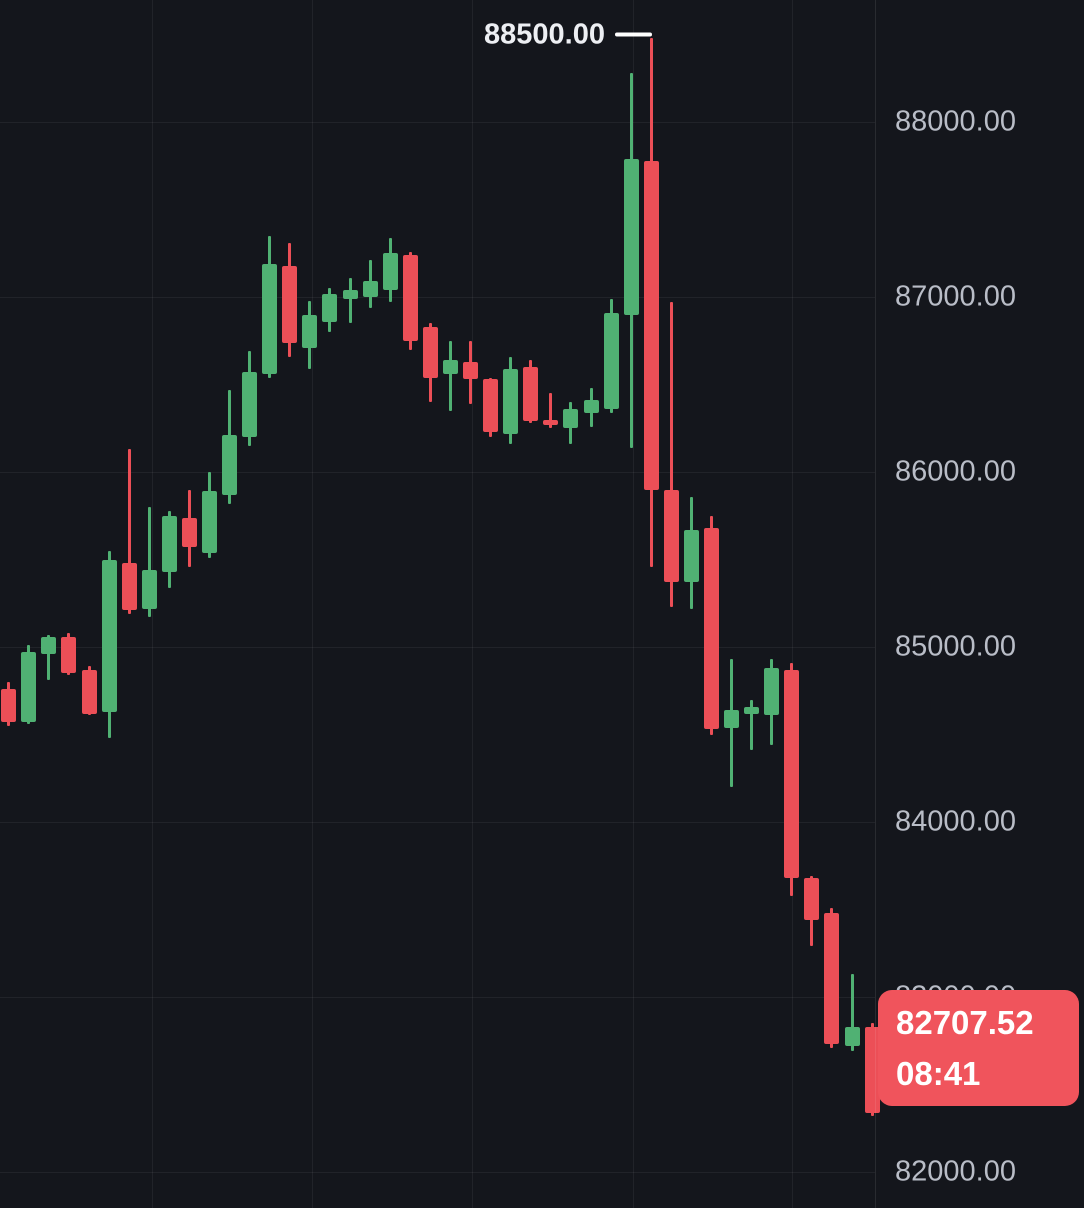 Image resolution: width=1084 pixels, height=1208 pixels. What do you see at coordinates (955, 121) in the screenshot?
I see `y-axis-tick-label: 88000.00` at bounding box center [955, 121].